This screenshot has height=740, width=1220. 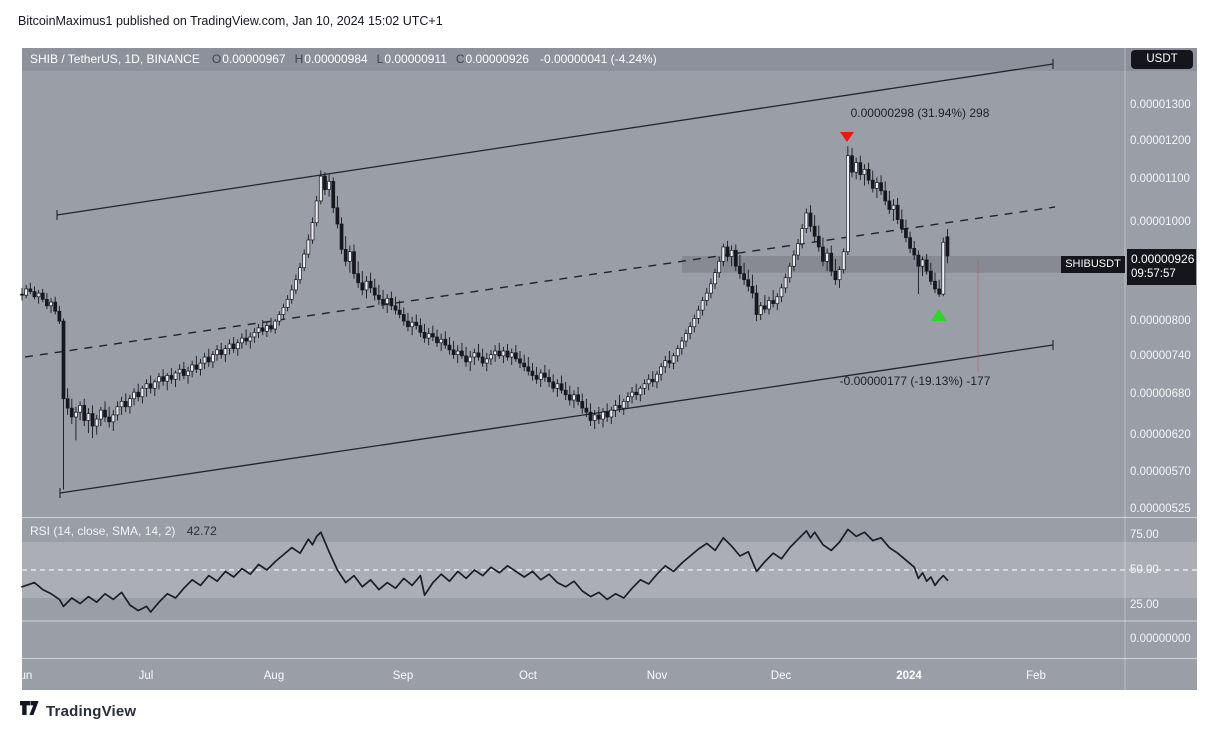 What do you see at coordinates (1162, 59) in the screenshot?
I see `currency-toggle-button: USDT` at bounding box center [1162, 59].